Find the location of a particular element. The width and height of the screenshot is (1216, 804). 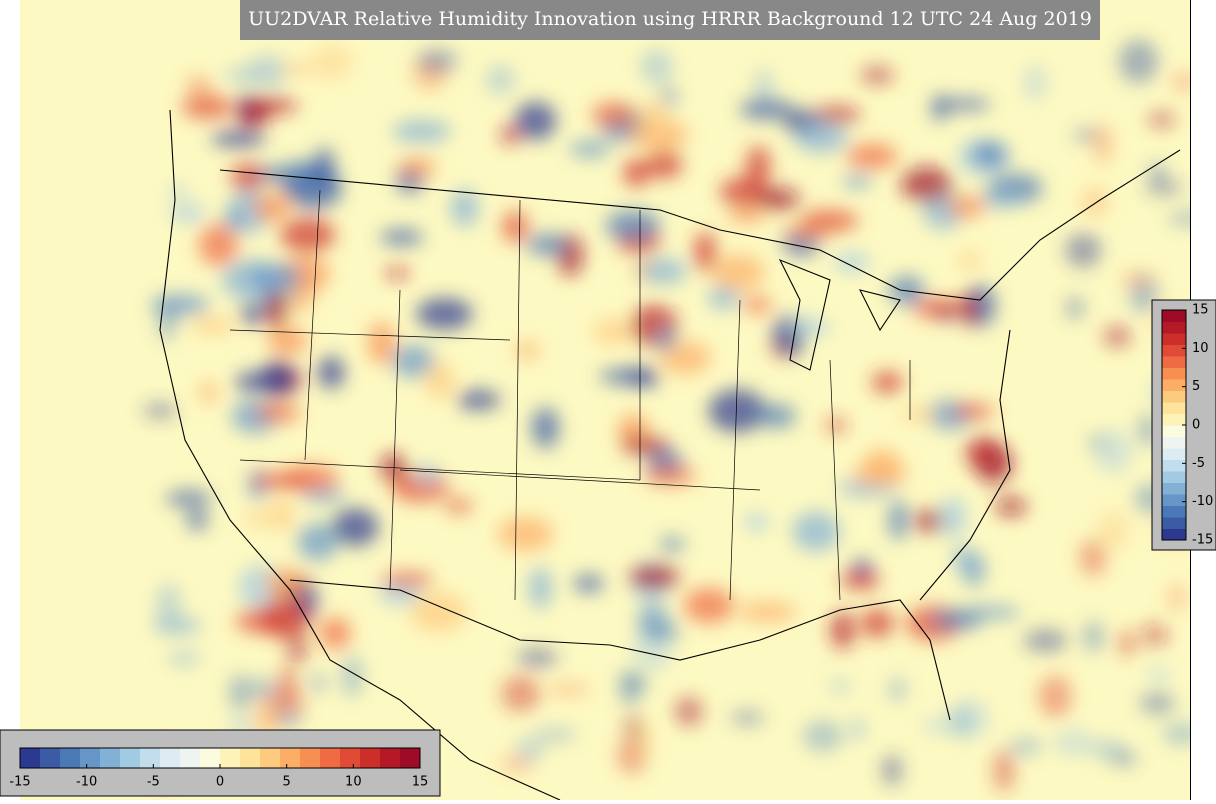

great-lakes is located at coordinates (839, 314).